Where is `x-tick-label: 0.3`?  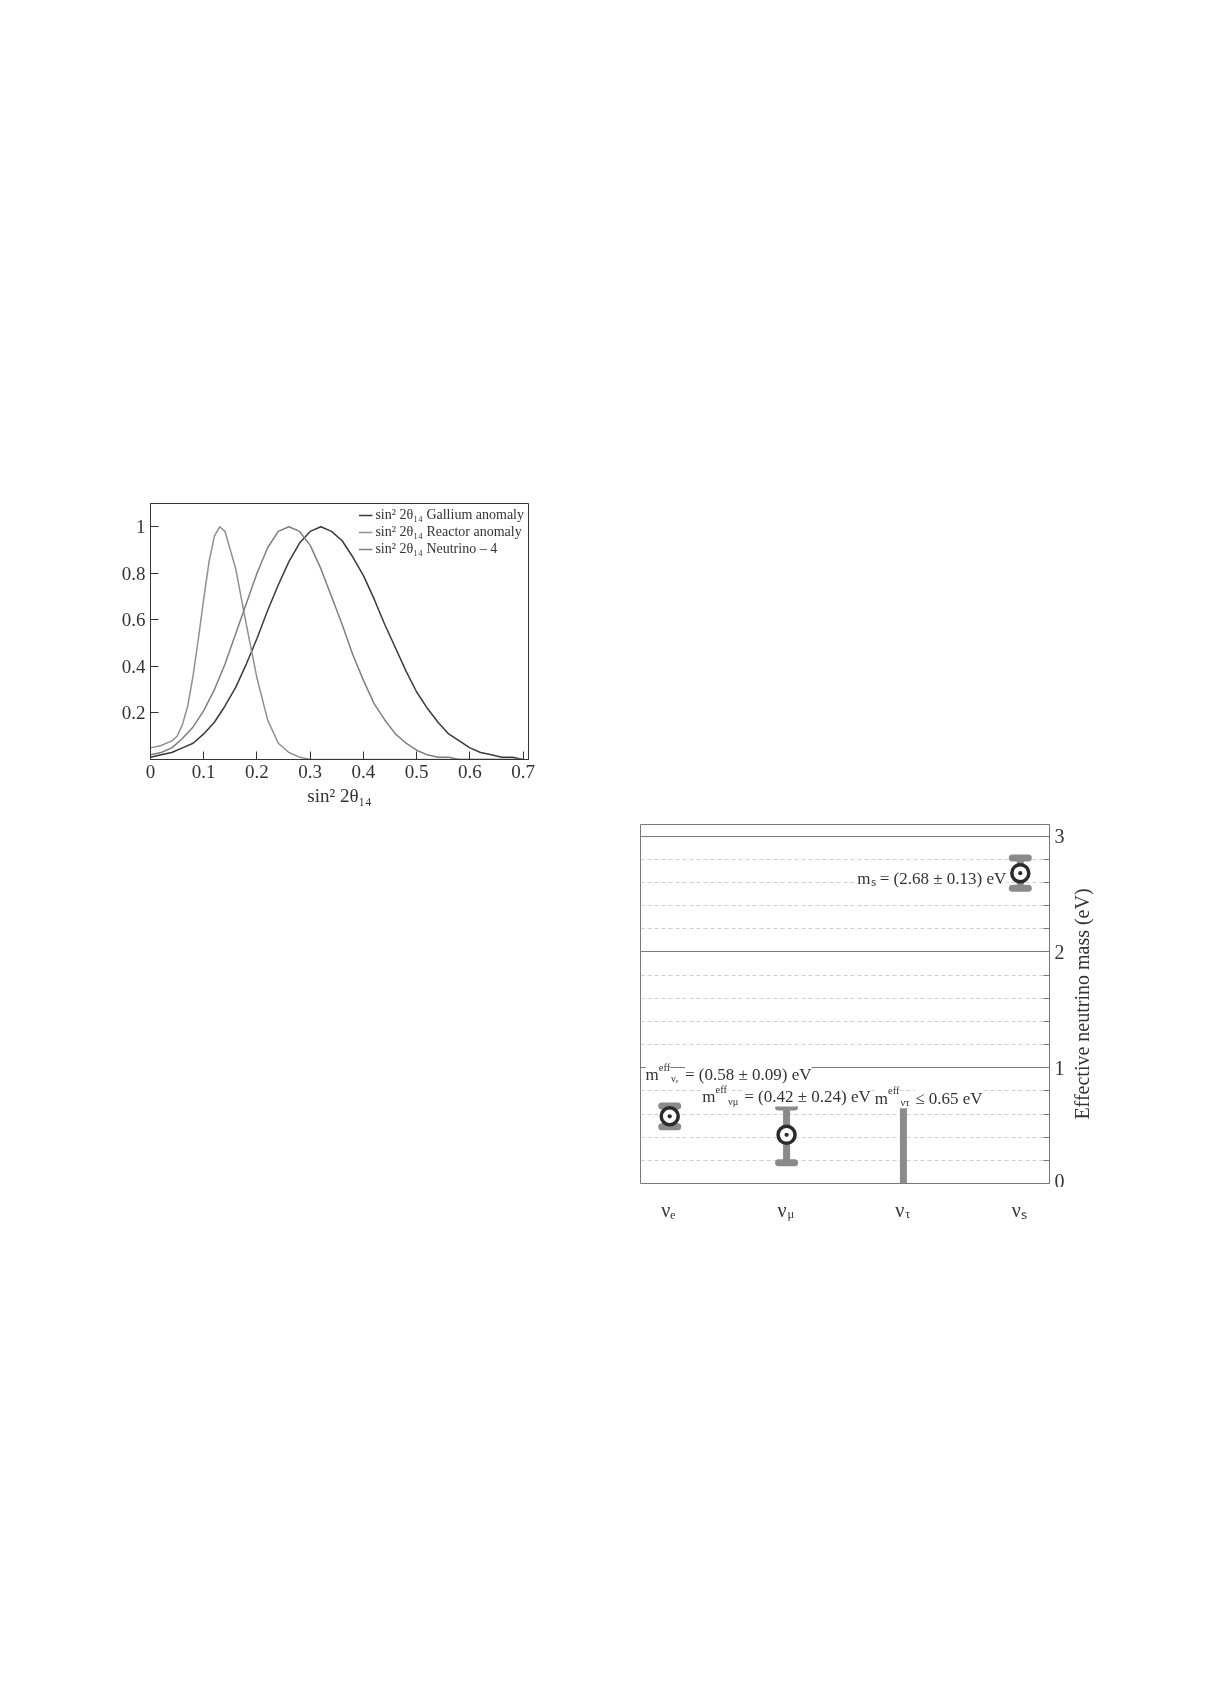
x-tick-label: 0.3 is located at coordinates (310, 771).